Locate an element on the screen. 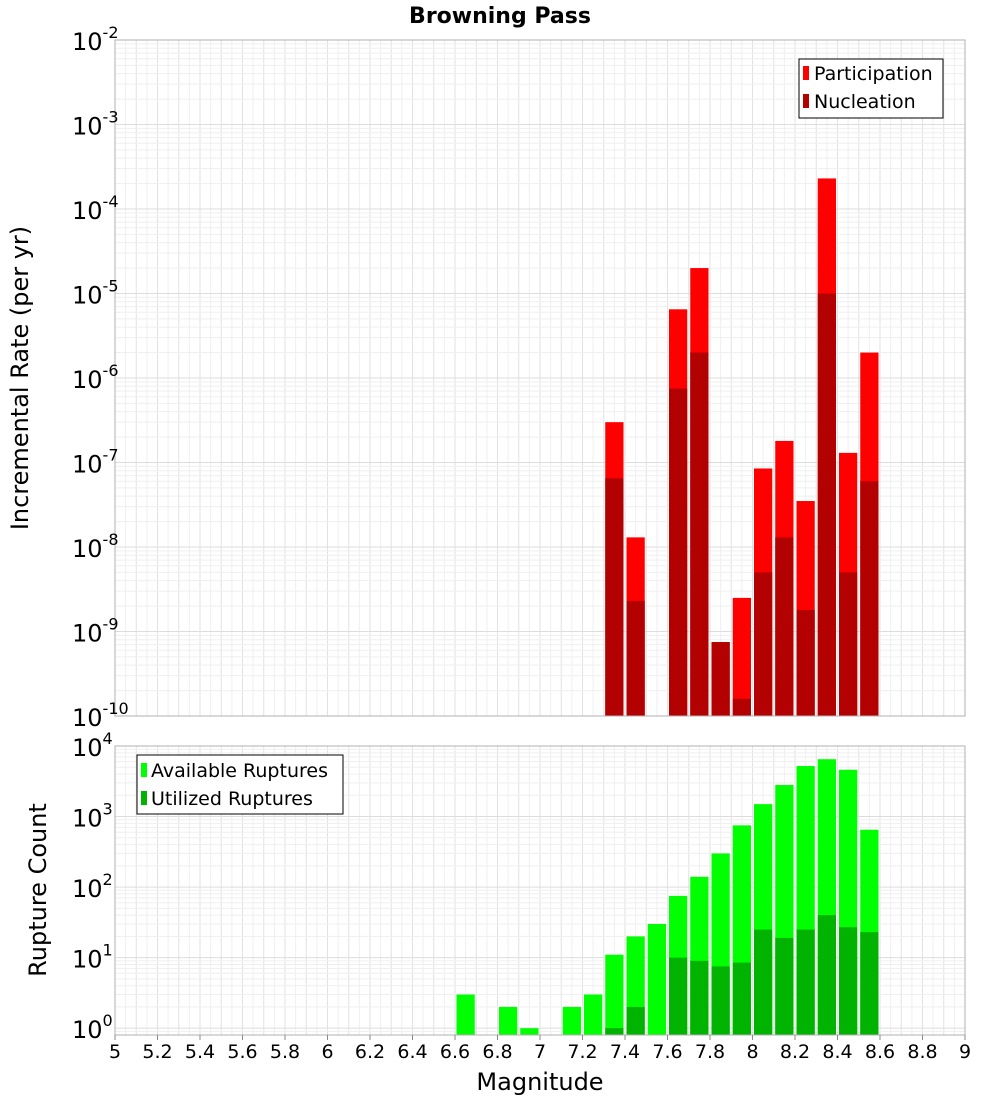  x-tick-label: 8 is located at coordinates (752, 1052).